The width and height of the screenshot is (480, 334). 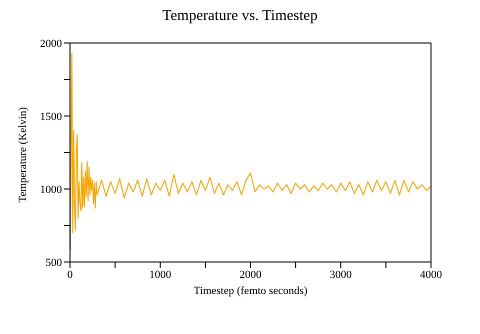 I want to click on x-tick-label: 2000, so click(x=251, y=274).